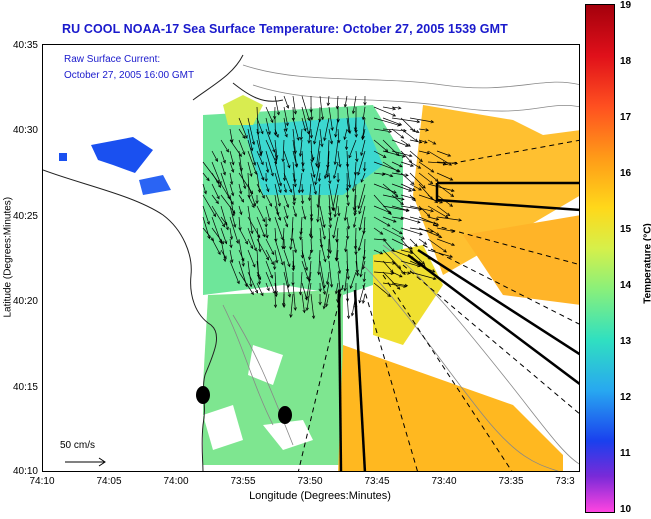 The height and width of the screenshot is (519, 651). Describe the element at coordinates (507, 196) in the screenshot. I see `survey-box-east` at that location.